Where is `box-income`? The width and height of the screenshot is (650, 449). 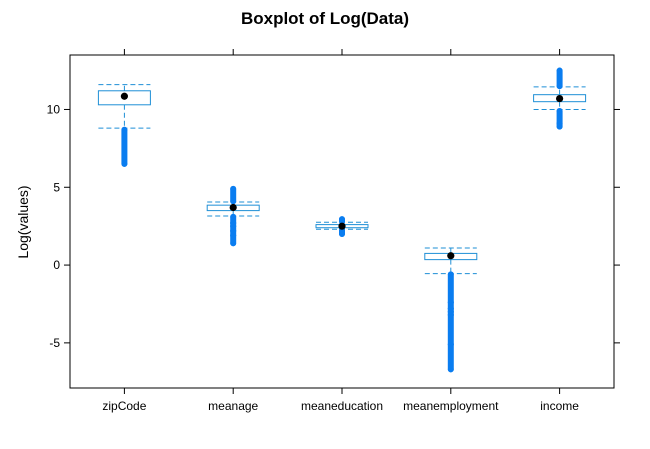
box-income is located at coordinates (560, 98).